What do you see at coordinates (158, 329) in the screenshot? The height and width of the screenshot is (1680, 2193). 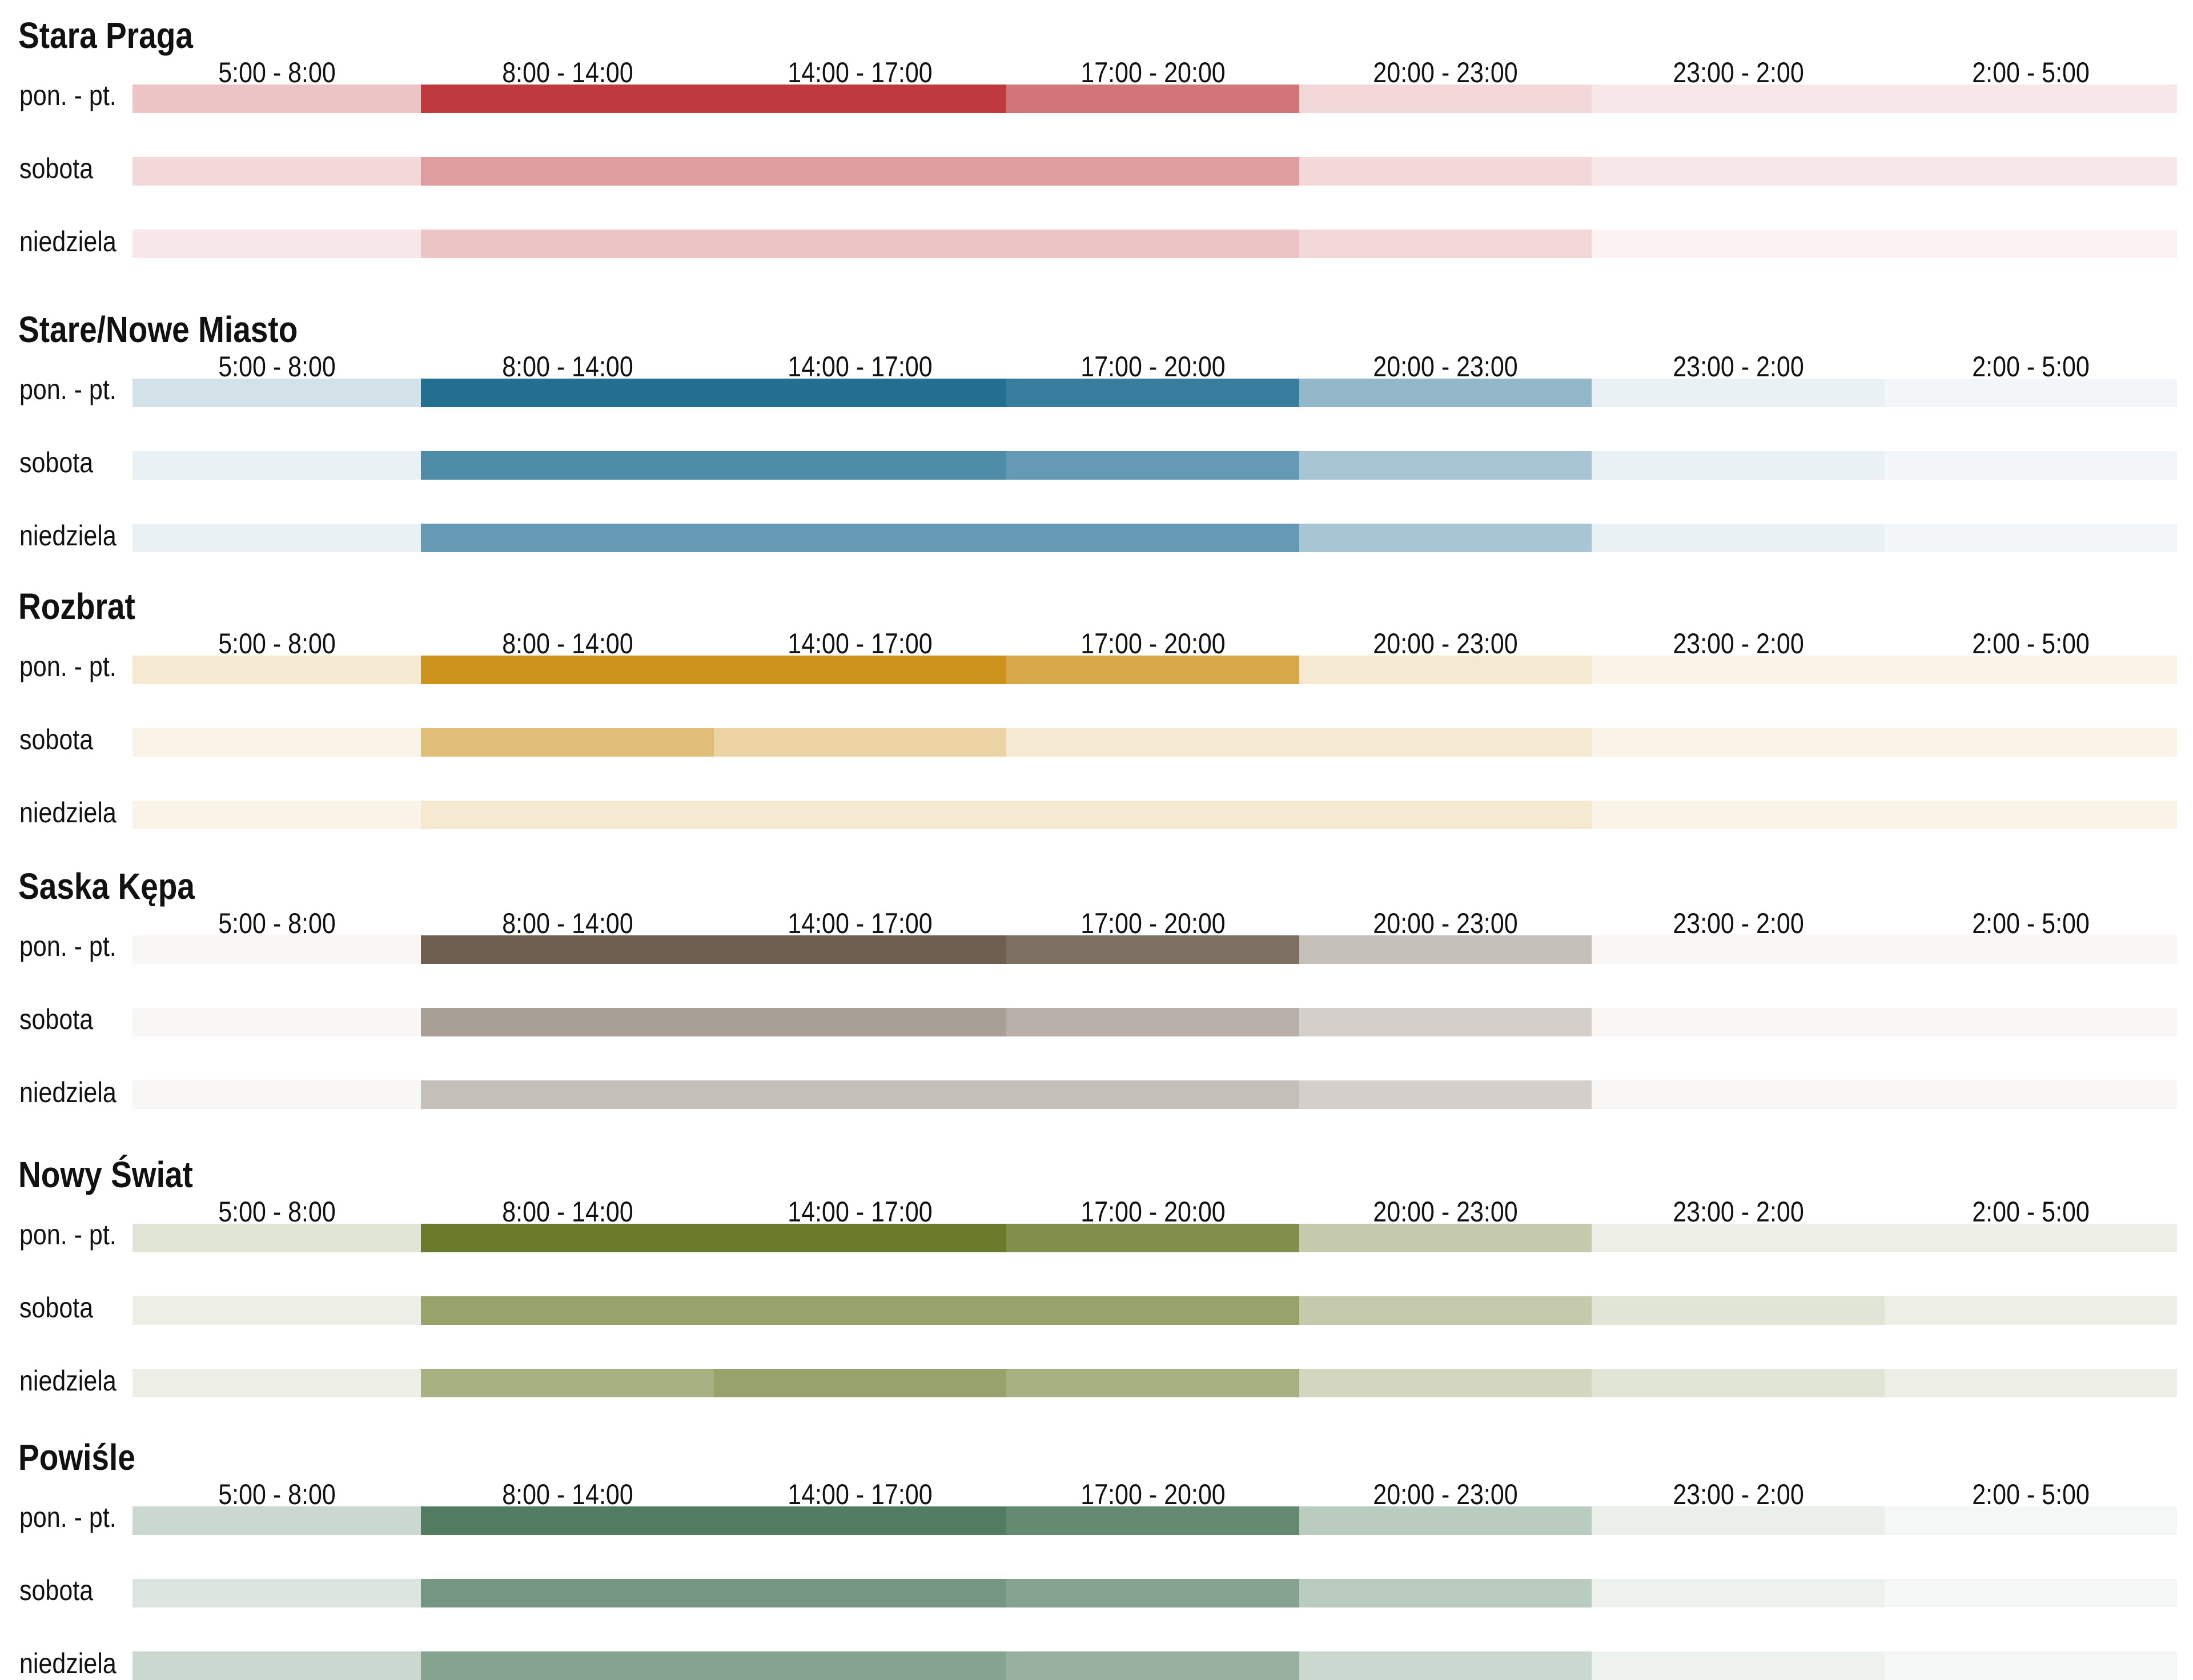 I see `area-title: Stare/Nowe Miasto` at bounding box center [158, 329].